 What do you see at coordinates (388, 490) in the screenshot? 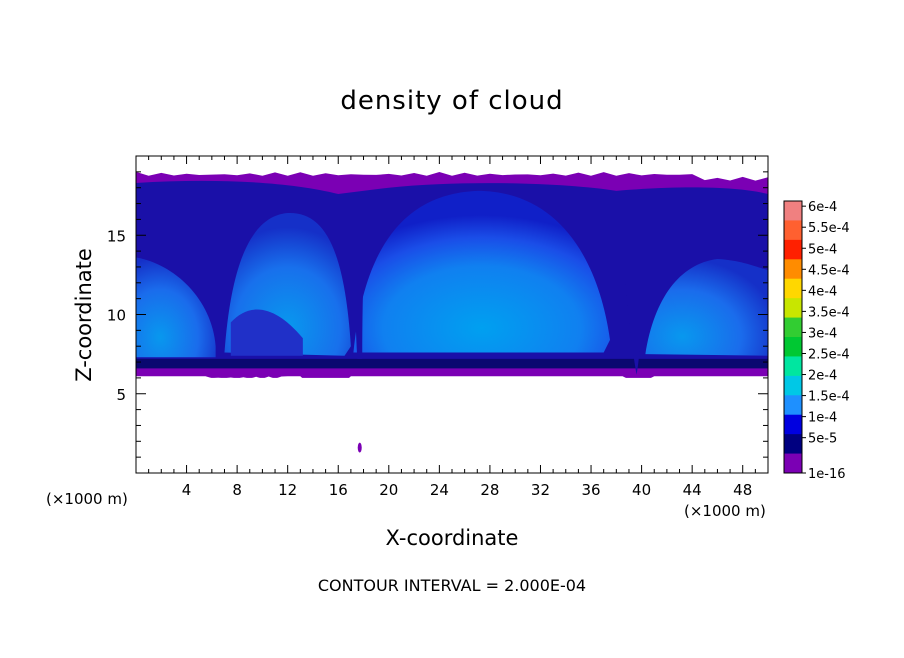
I see `x-tick-label: 20` at bounding box center [388, 490].